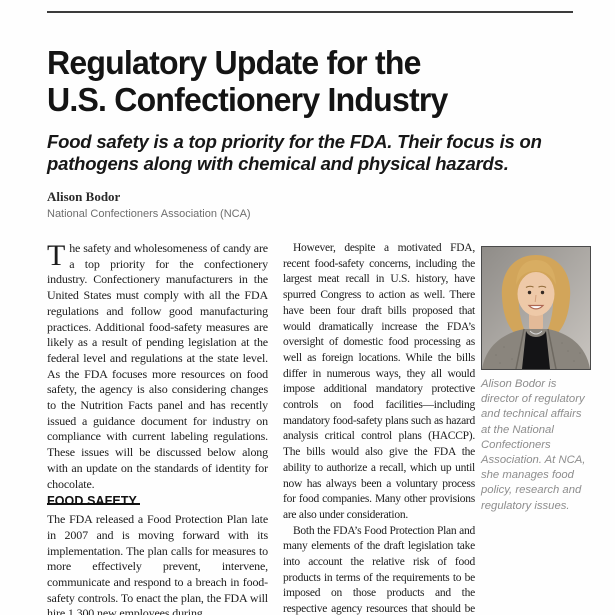 The image size is (615, 615). What do you see at coordinates (310, 12) in the screenshot?
I see `top-rule` at bounding box center [310, 12].